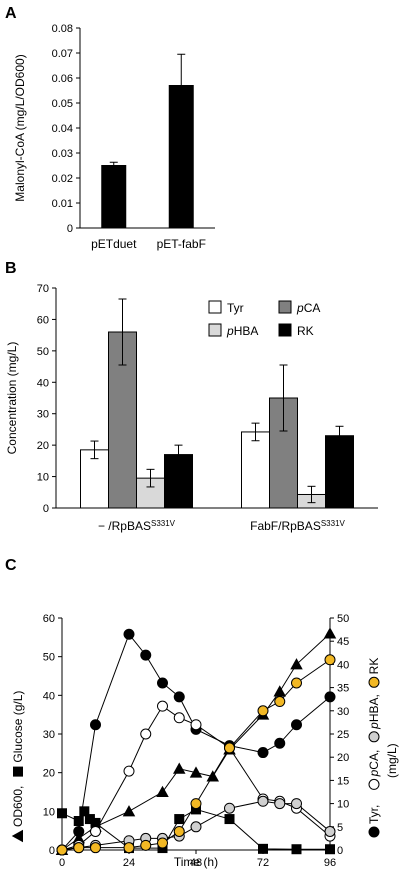 Image resolution: width=401 pixels, height=869 pixels. I want to click on right-y-tick-label: 15, so click(343, 781).